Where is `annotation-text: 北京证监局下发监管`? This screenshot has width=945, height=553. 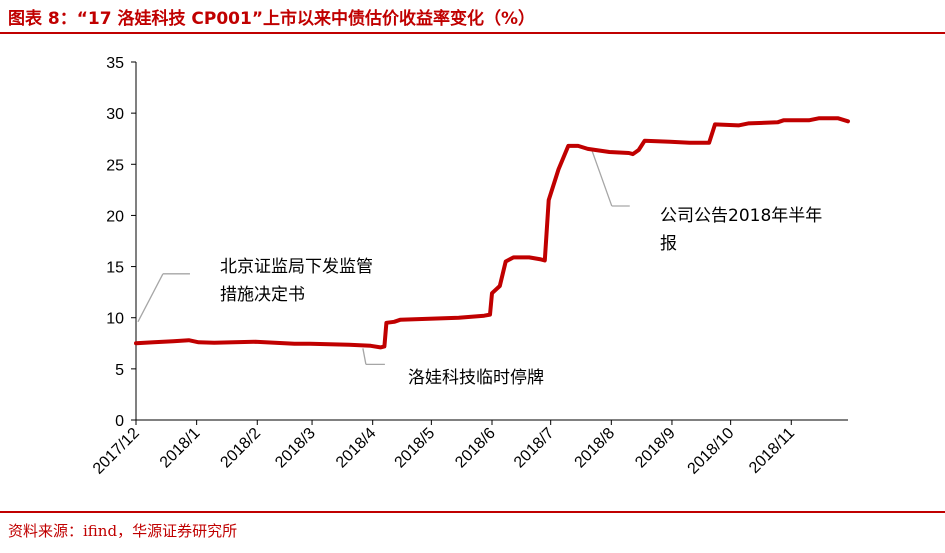
annotation-text: 北京证监局下发监管 is located at coordinates (296, 267).